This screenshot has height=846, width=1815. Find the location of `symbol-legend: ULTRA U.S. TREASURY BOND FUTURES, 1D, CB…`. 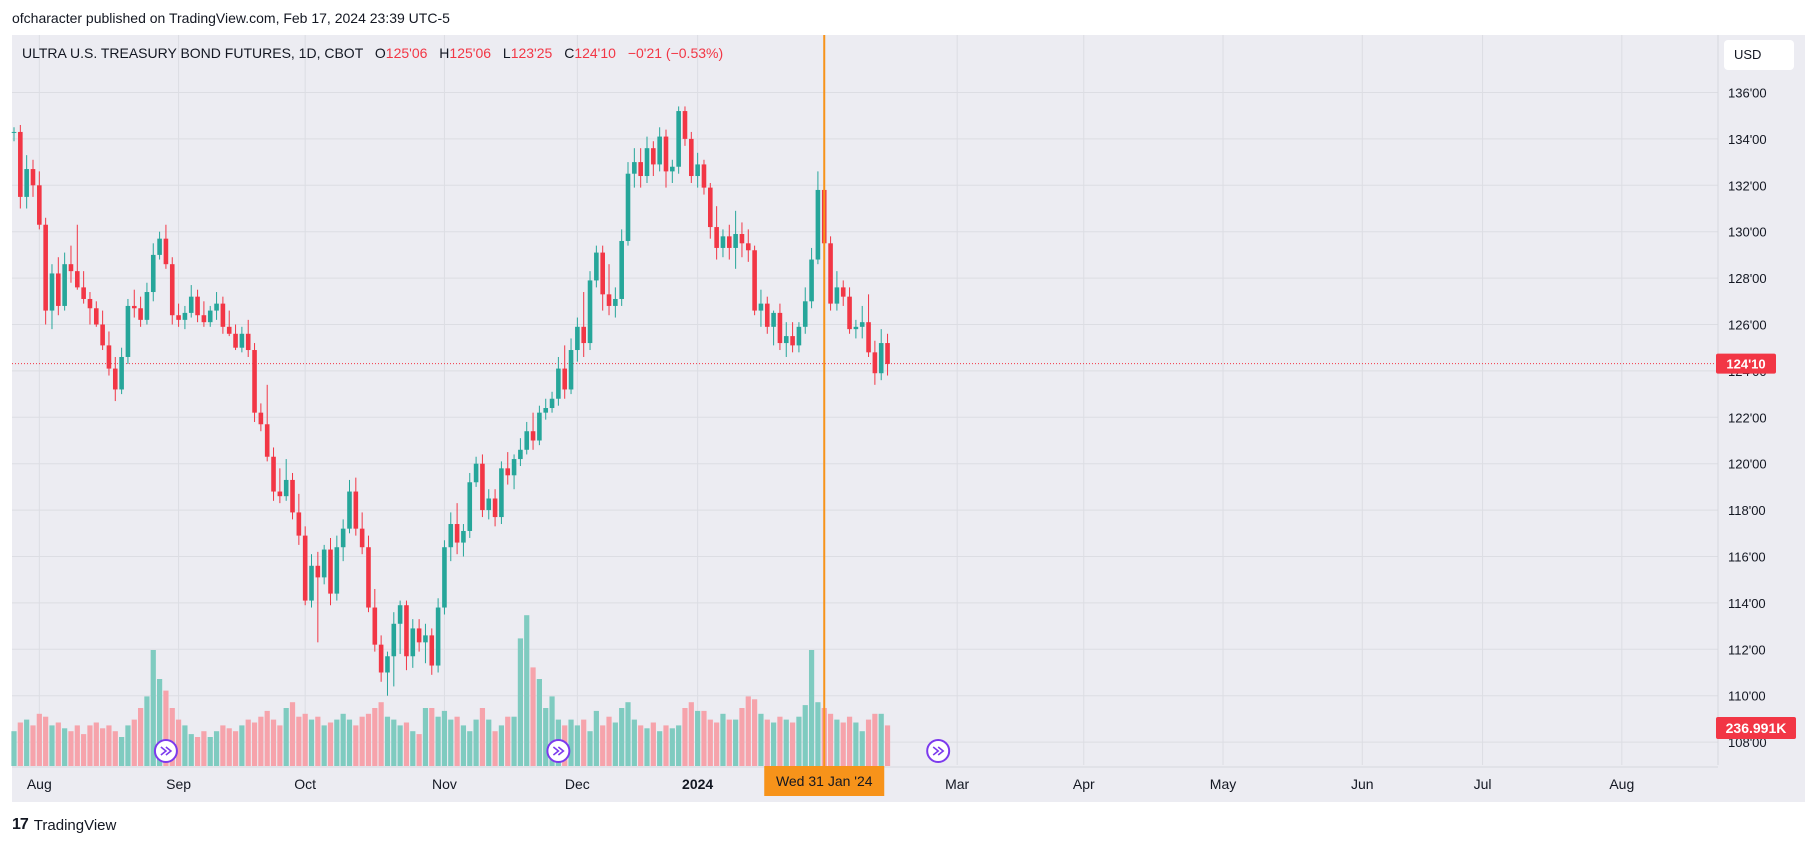

symbol-legend: ULTRA U.S. TREASURY BOND FUTURES, 1D, CB… is located at coordinates (372, 53).